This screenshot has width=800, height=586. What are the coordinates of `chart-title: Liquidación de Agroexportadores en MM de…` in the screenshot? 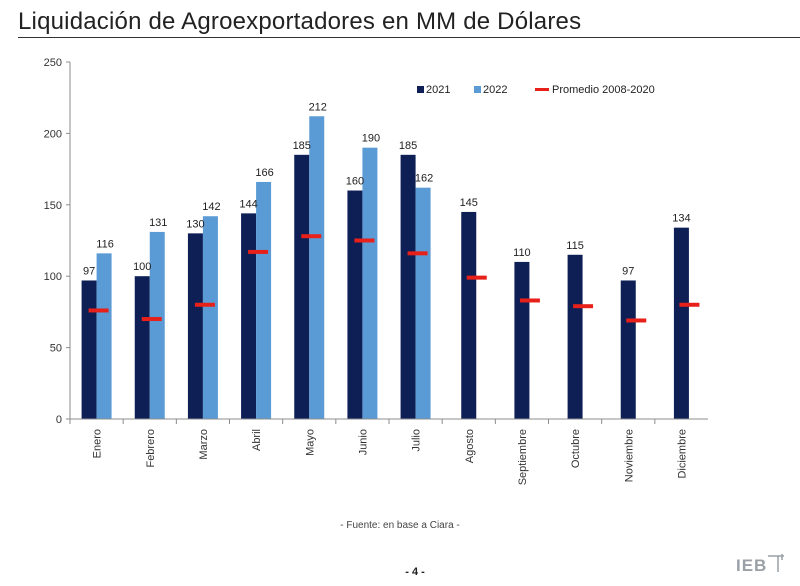 It's located at (300, 21).